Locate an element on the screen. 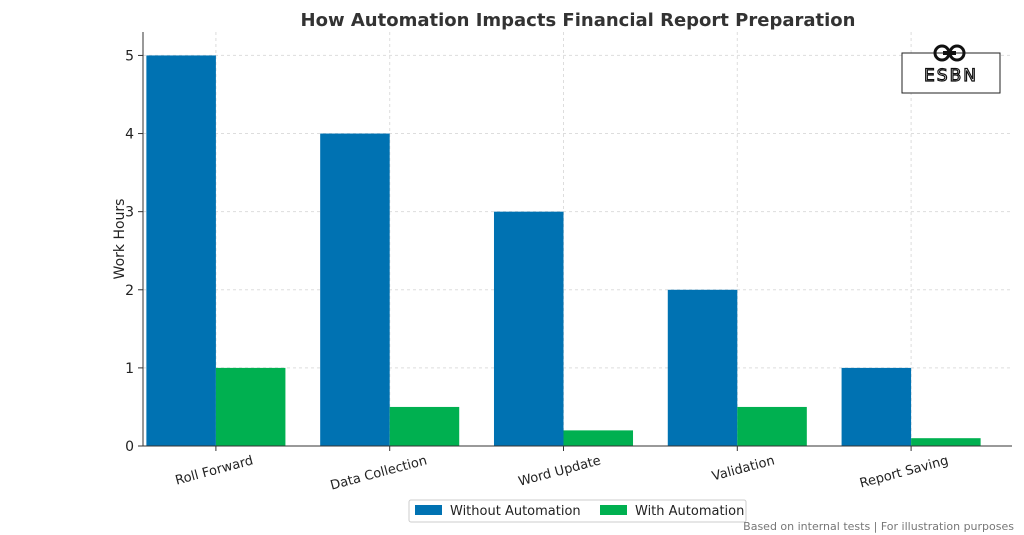  y-tick-label: 5 is located at coordinates (129, 56).